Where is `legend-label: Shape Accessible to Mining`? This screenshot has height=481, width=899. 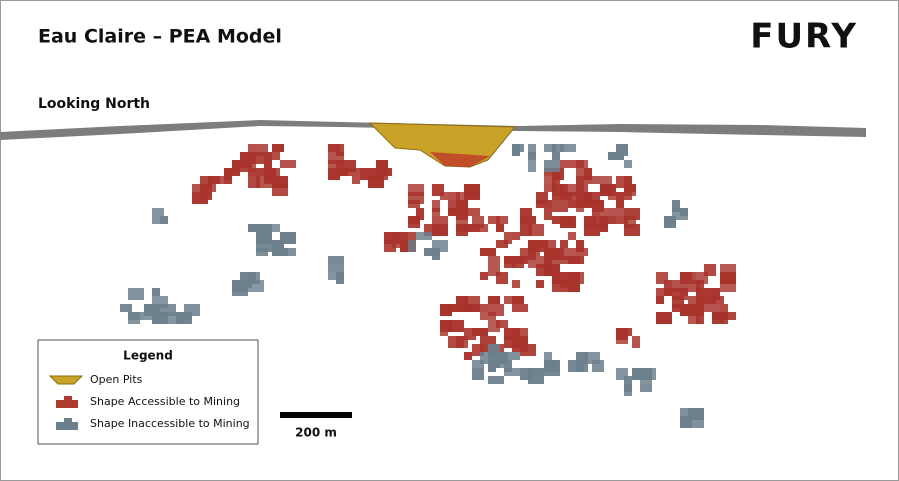
legend-label: Shape Accessible to Mining is located at coordinates (165, 401).